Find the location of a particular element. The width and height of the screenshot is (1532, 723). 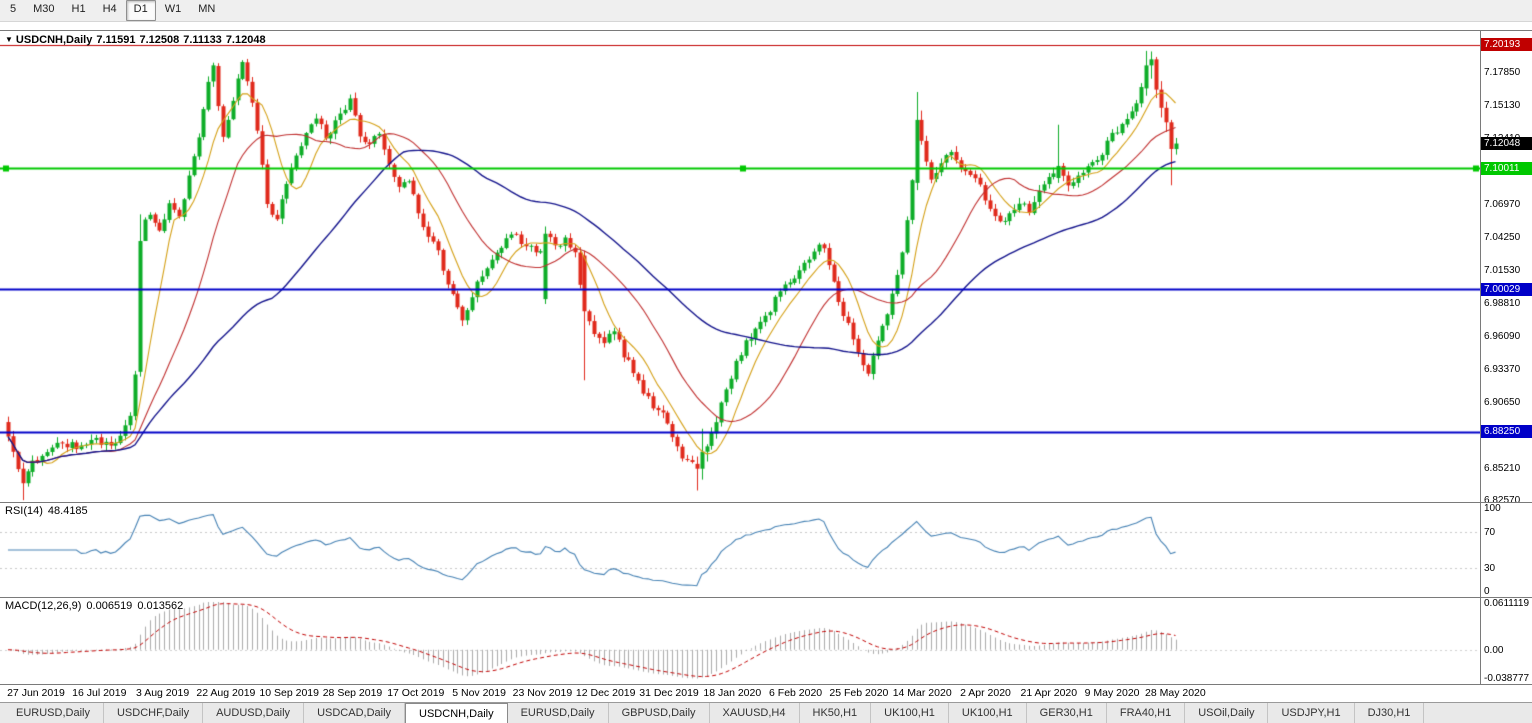

rsi-panel: RSI(14) 48.4185 100 70 30 0 is located at coordinates (766, 549).